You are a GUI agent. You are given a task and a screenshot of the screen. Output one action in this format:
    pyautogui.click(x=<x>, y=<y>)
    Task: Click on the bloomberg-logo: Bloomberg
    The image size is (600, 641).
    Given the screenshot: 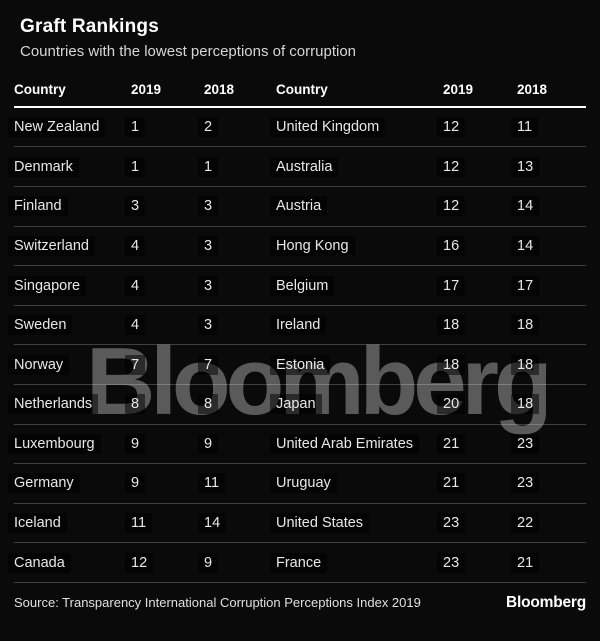 What is the action you would take?
    pyautogui.click(x=545, y=602)
    